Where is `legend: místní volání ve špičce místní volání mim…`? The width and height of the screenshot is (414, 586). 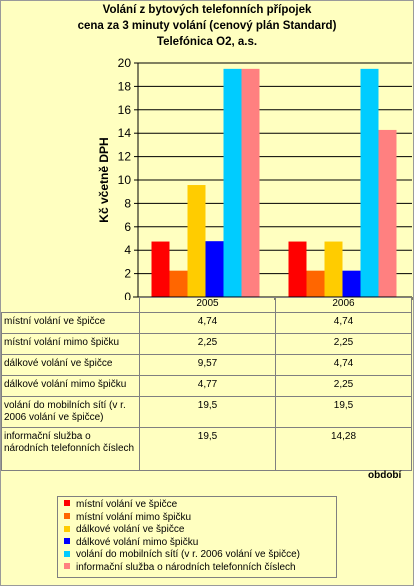
legend: místní volání ve špičce místní volání mim… is located at coordinates (197, 537).